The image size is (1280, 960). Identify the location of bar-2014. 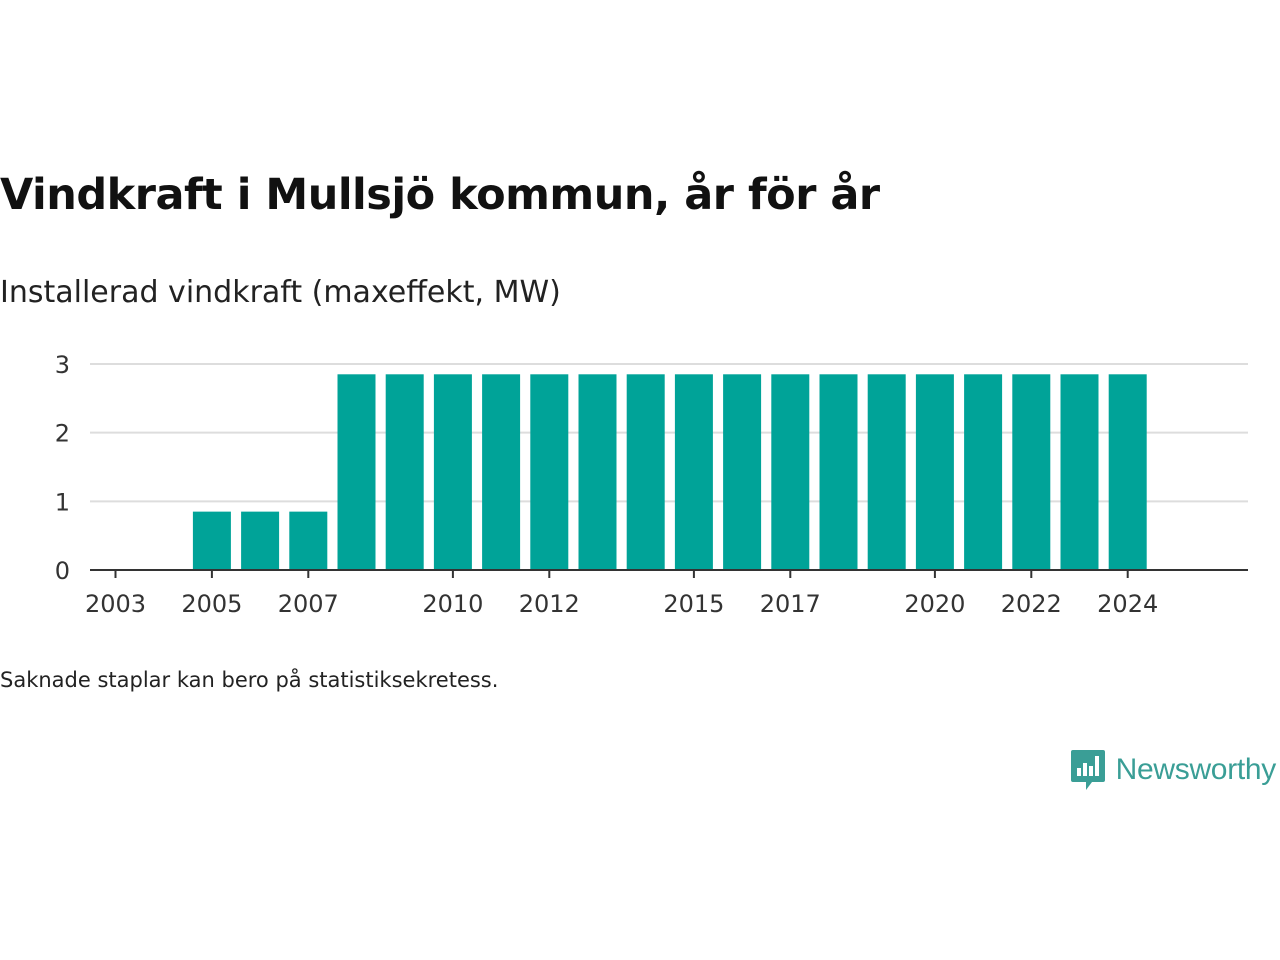
(645, 472).